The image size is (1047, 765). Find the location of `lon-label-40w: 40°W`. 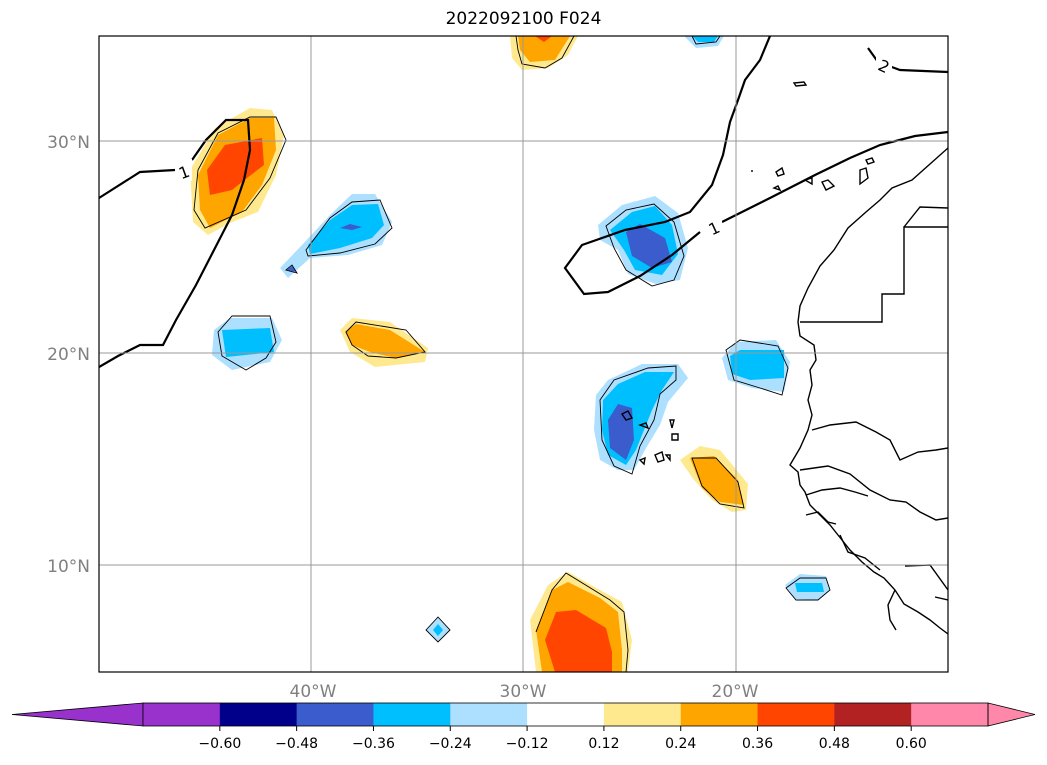

lon-label-40w: 40°W is located at coordinates (313, 692).